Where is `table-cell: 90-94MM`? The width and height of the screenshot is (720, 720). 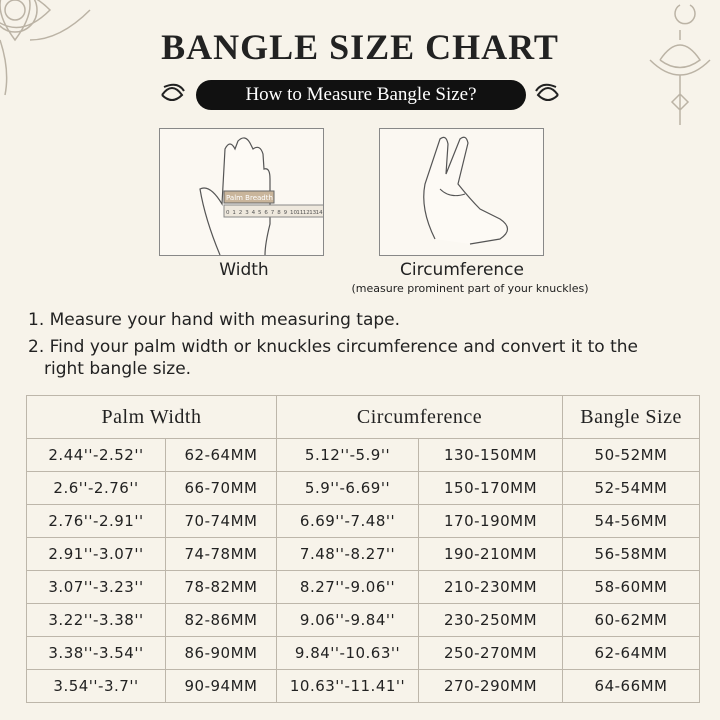
table-cell: 90-94MM is located at coordinates (221, 686).